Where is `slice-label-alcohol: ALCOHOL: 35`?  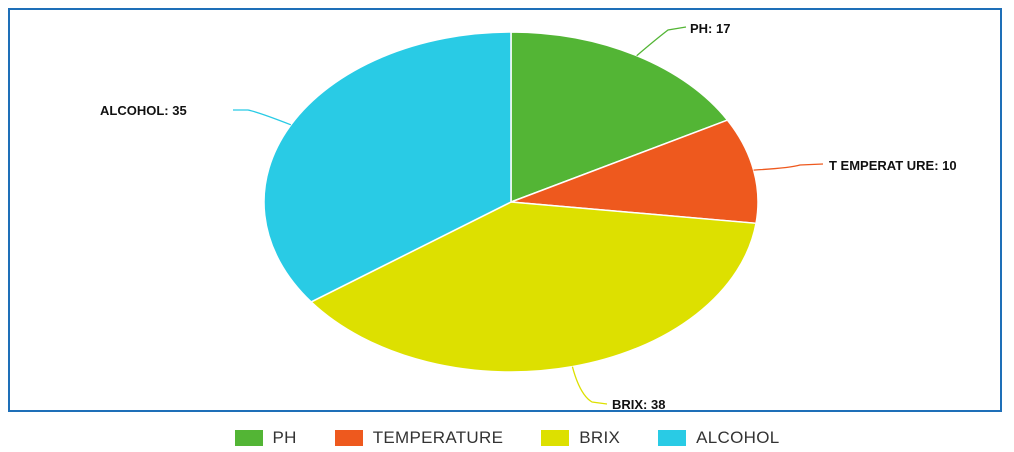
slice-label-alcohol: ALCOHOL: 35 is located at coordinates (143, 110).